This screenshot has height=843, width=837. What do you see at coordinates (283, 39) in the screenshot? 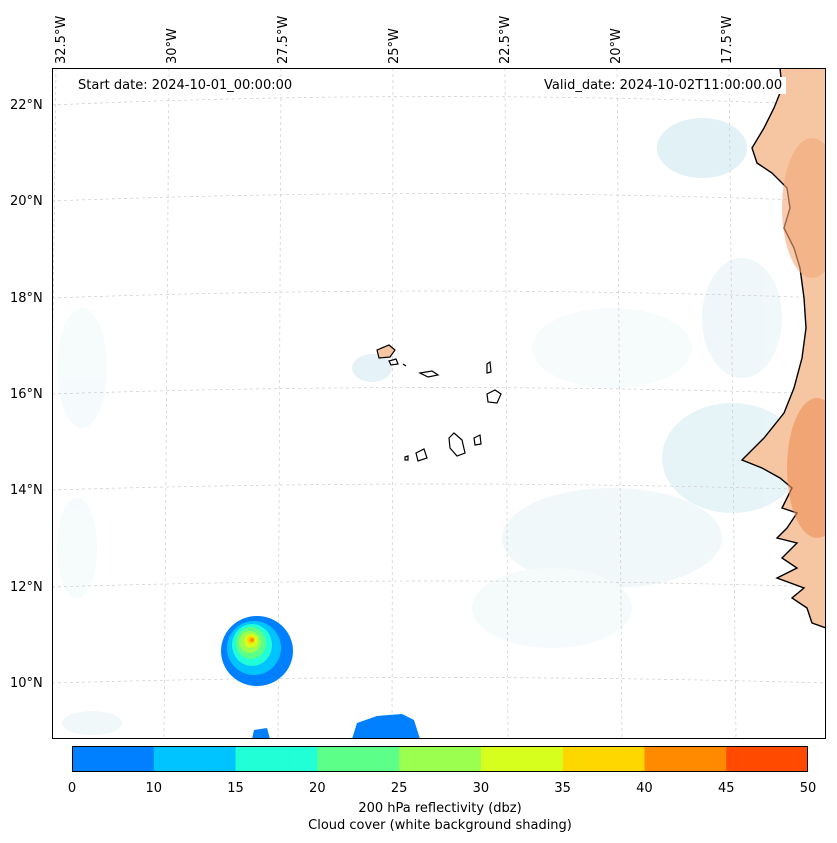
I see `lon-label-27-5w: 27.5°W` at bounding box center [283, 39].